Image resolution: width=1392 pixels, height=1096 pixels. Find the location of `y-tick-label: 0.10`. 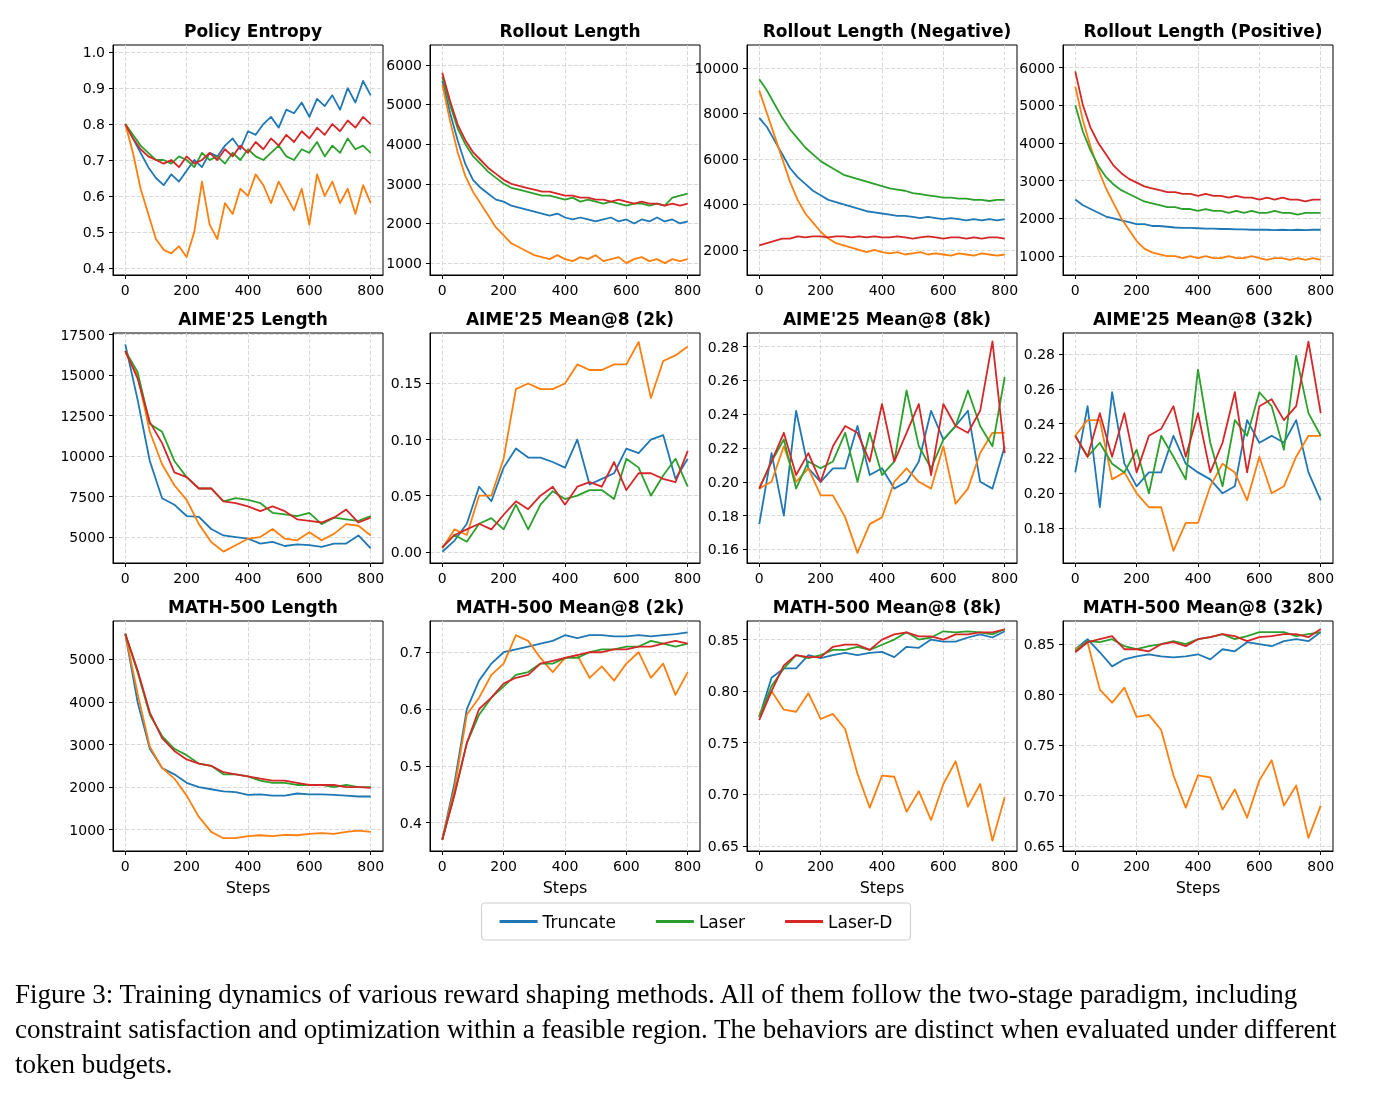

y-tick-label: 0.10 is located at coordinates (406, 439).